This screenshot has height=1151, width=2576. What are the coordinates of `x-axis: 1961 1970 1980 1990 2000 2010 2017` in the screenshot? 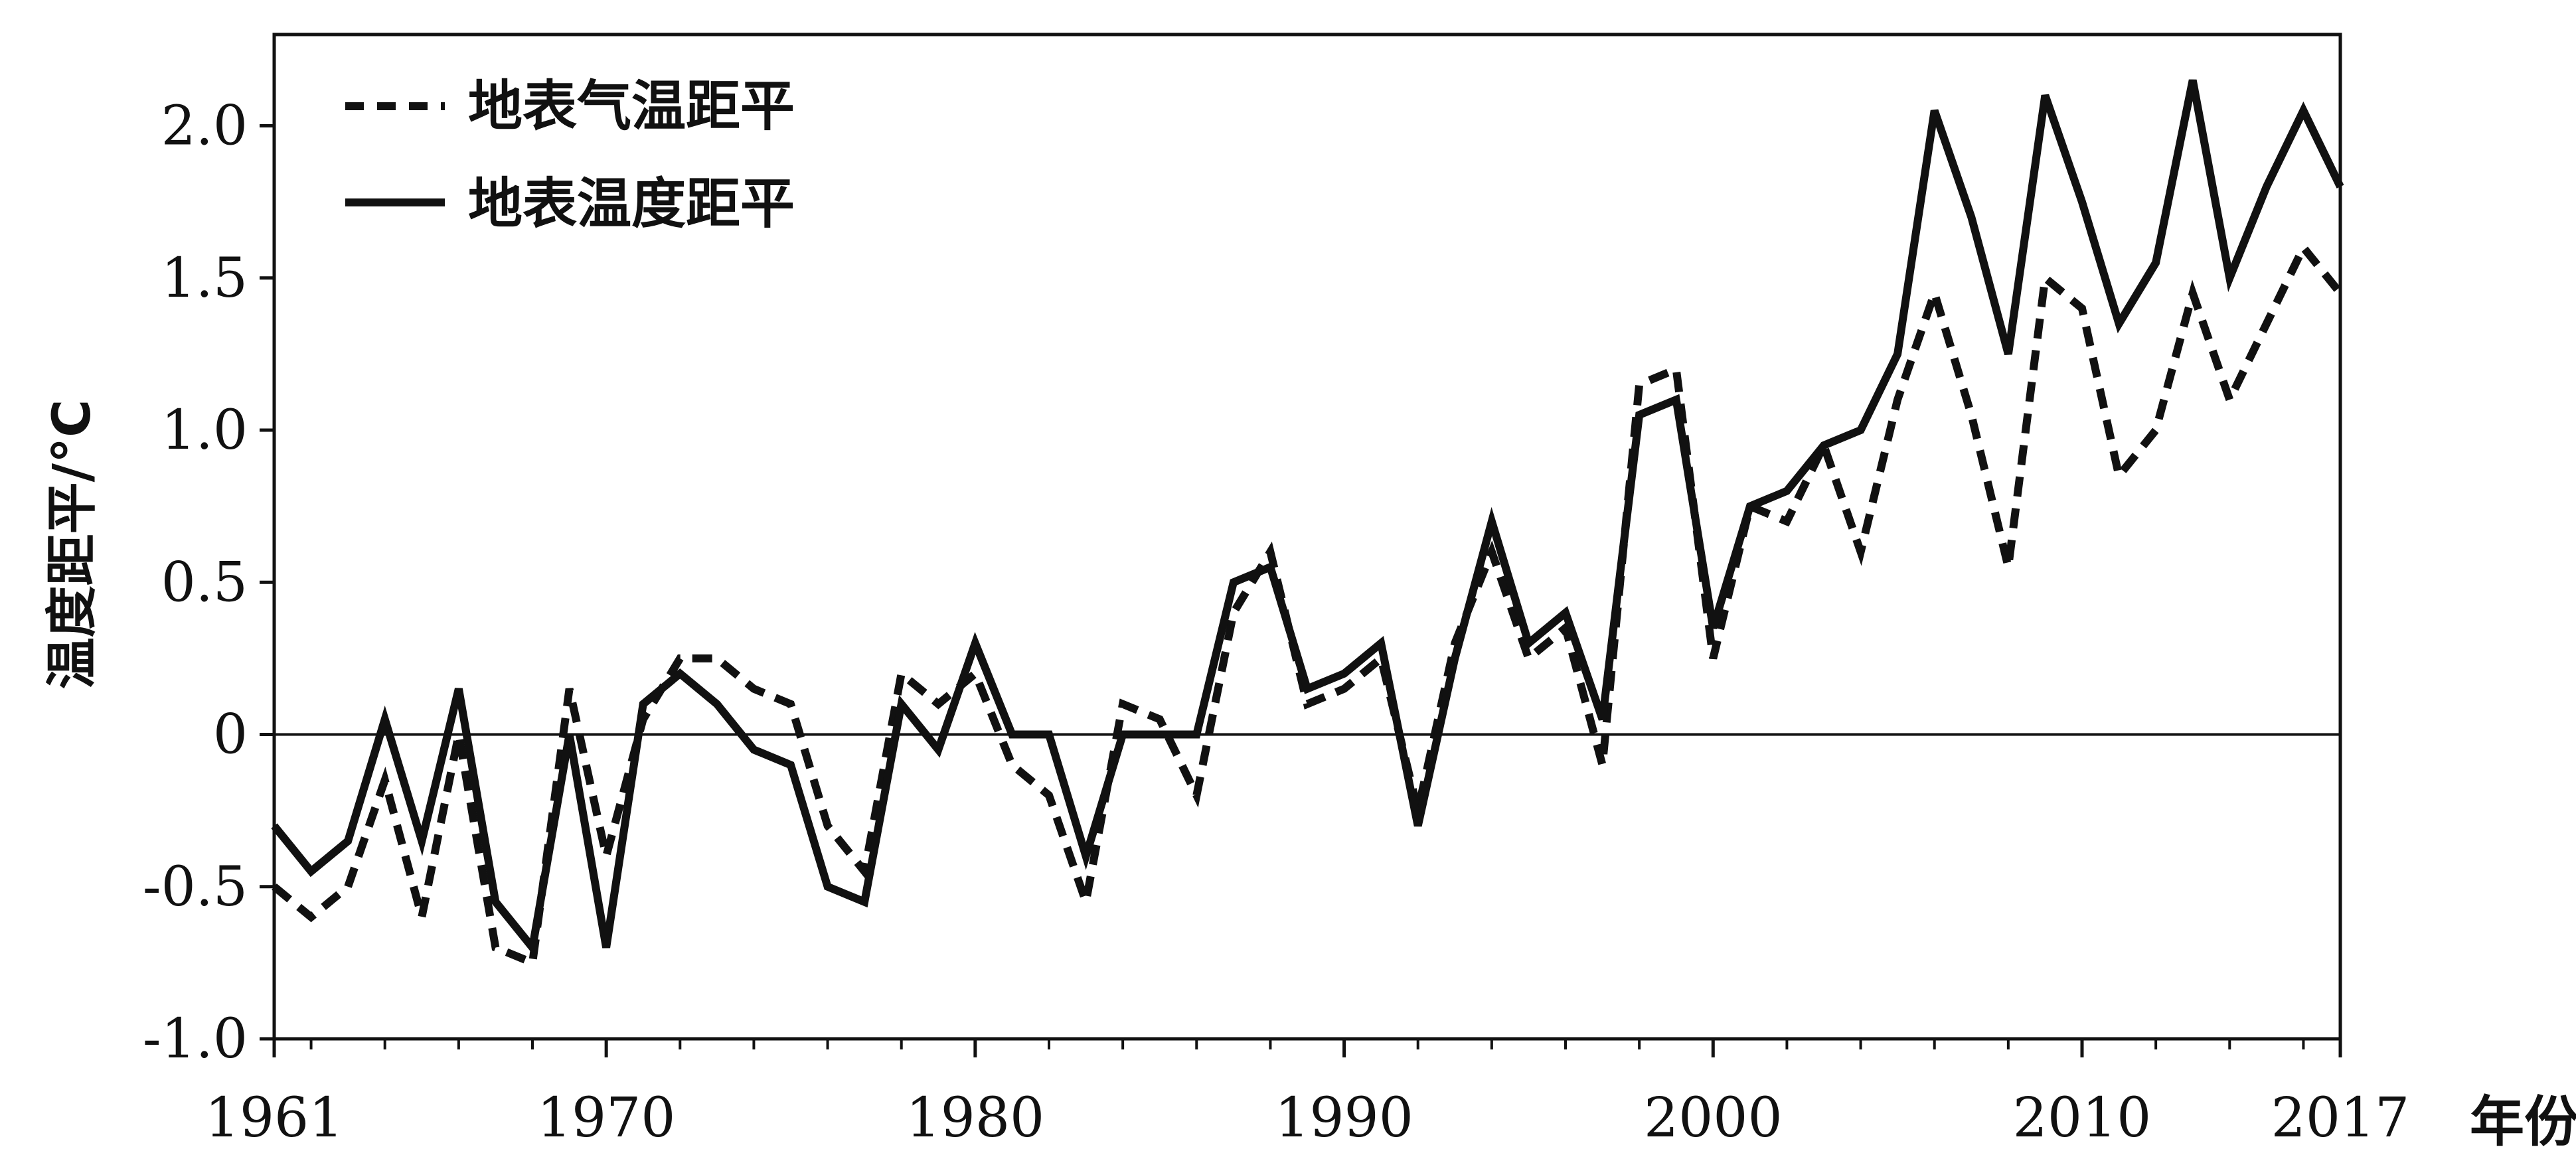 It's located at (1307, 1094).